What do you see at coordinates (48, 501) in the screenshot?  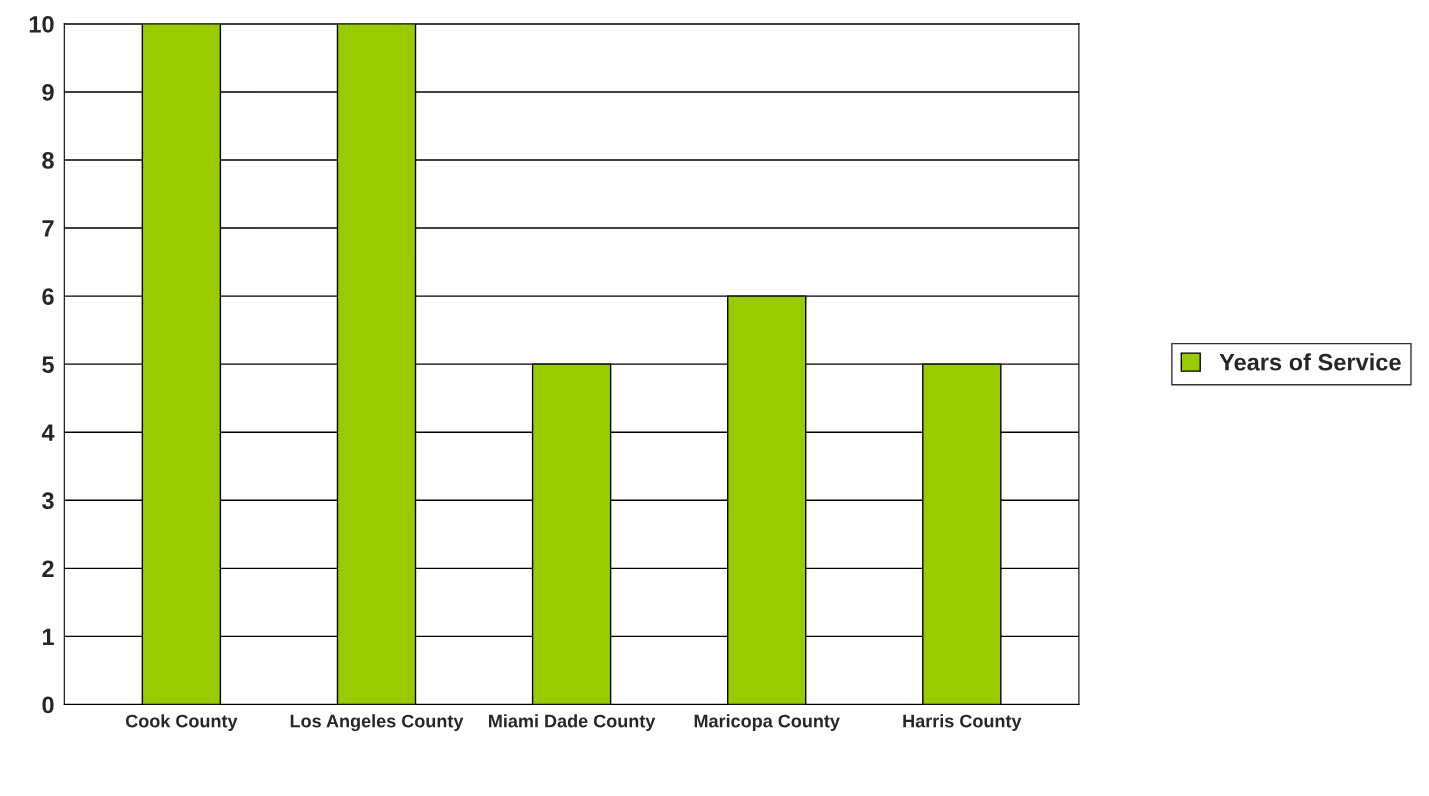 I see `y-tick-label: 3` at bounding box center [48, 501].